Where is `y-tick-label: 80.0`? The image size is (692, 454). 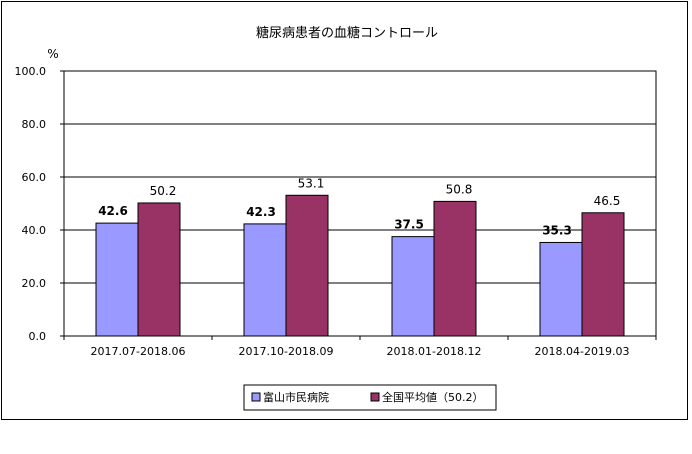
y-tick-label: 80.0 is located at coordinates (34, 124).